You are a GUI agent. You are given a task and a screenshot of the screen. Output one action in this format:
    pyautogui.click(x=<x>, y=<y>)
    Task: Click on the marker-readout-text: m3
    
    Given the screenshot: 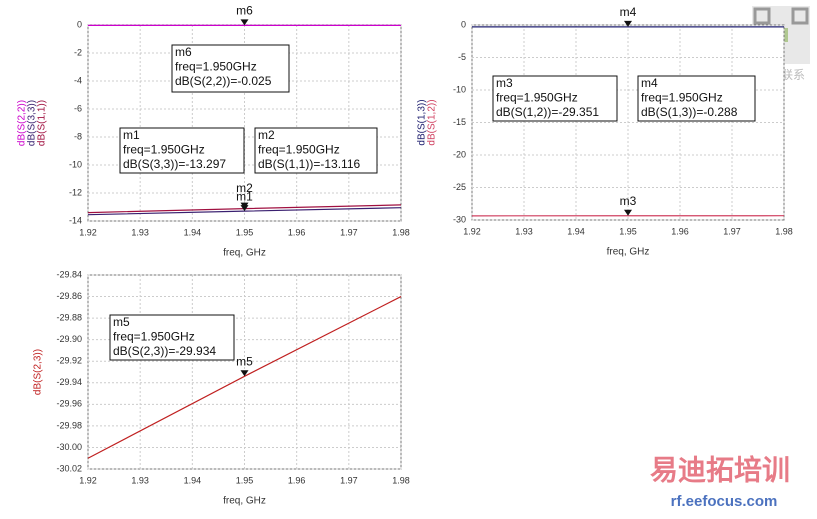 What is the action you would take?
    pyautogui.click(x=504, y=83)
    